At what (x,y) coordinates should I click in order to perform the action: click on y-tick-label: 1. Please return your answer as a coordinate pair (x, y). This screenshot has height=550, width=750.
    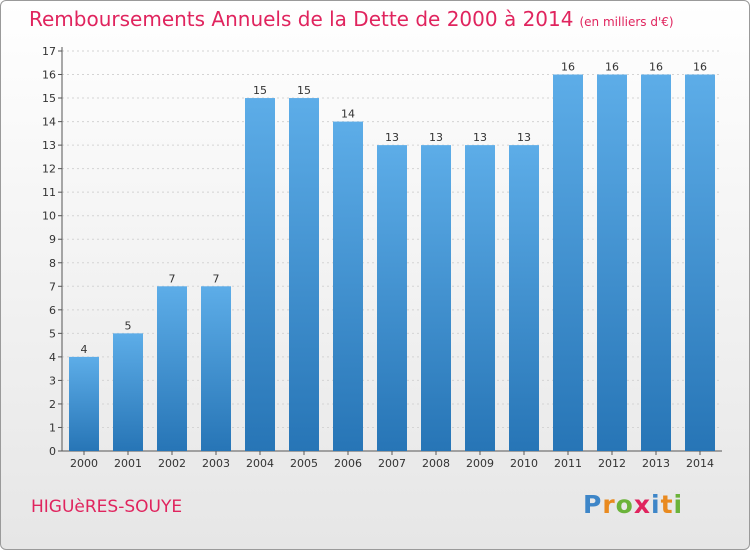
    Looking at the image, I should click on (52, 427).